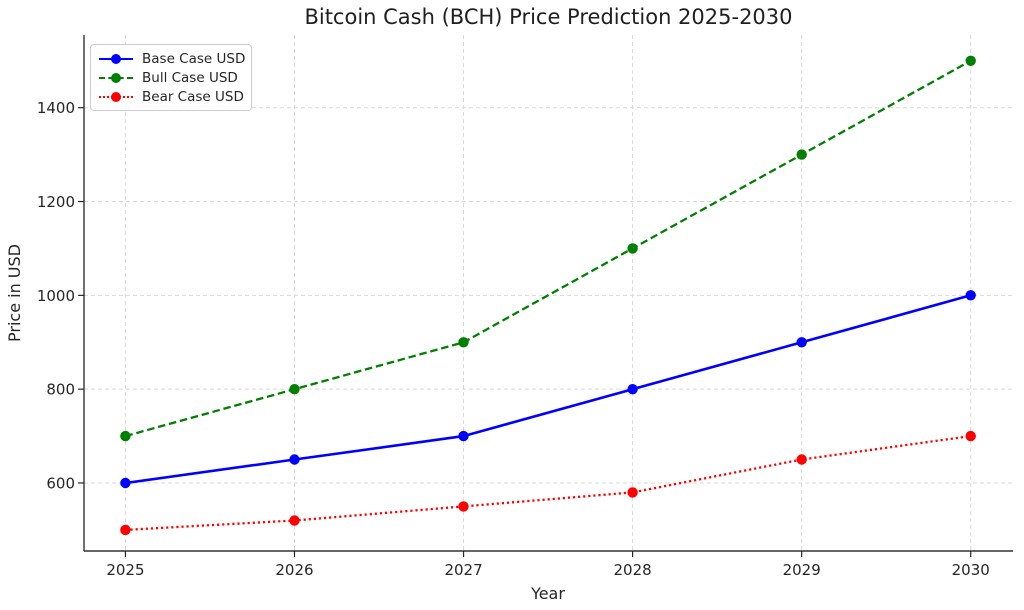  Describe the element at coordinates (463, 436) in the screenshot. I see `marker-base-case-usd-2027` at that location.